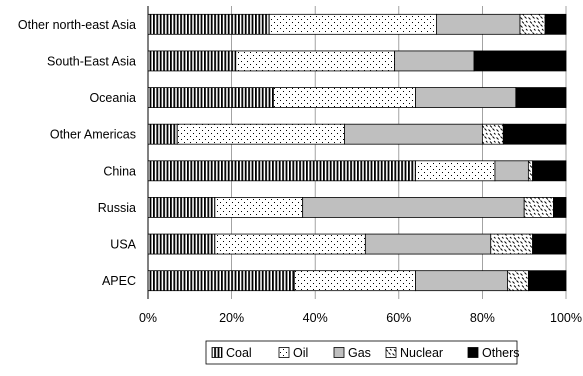  I want to click on legend-swatch-oil, so click(284, 352).